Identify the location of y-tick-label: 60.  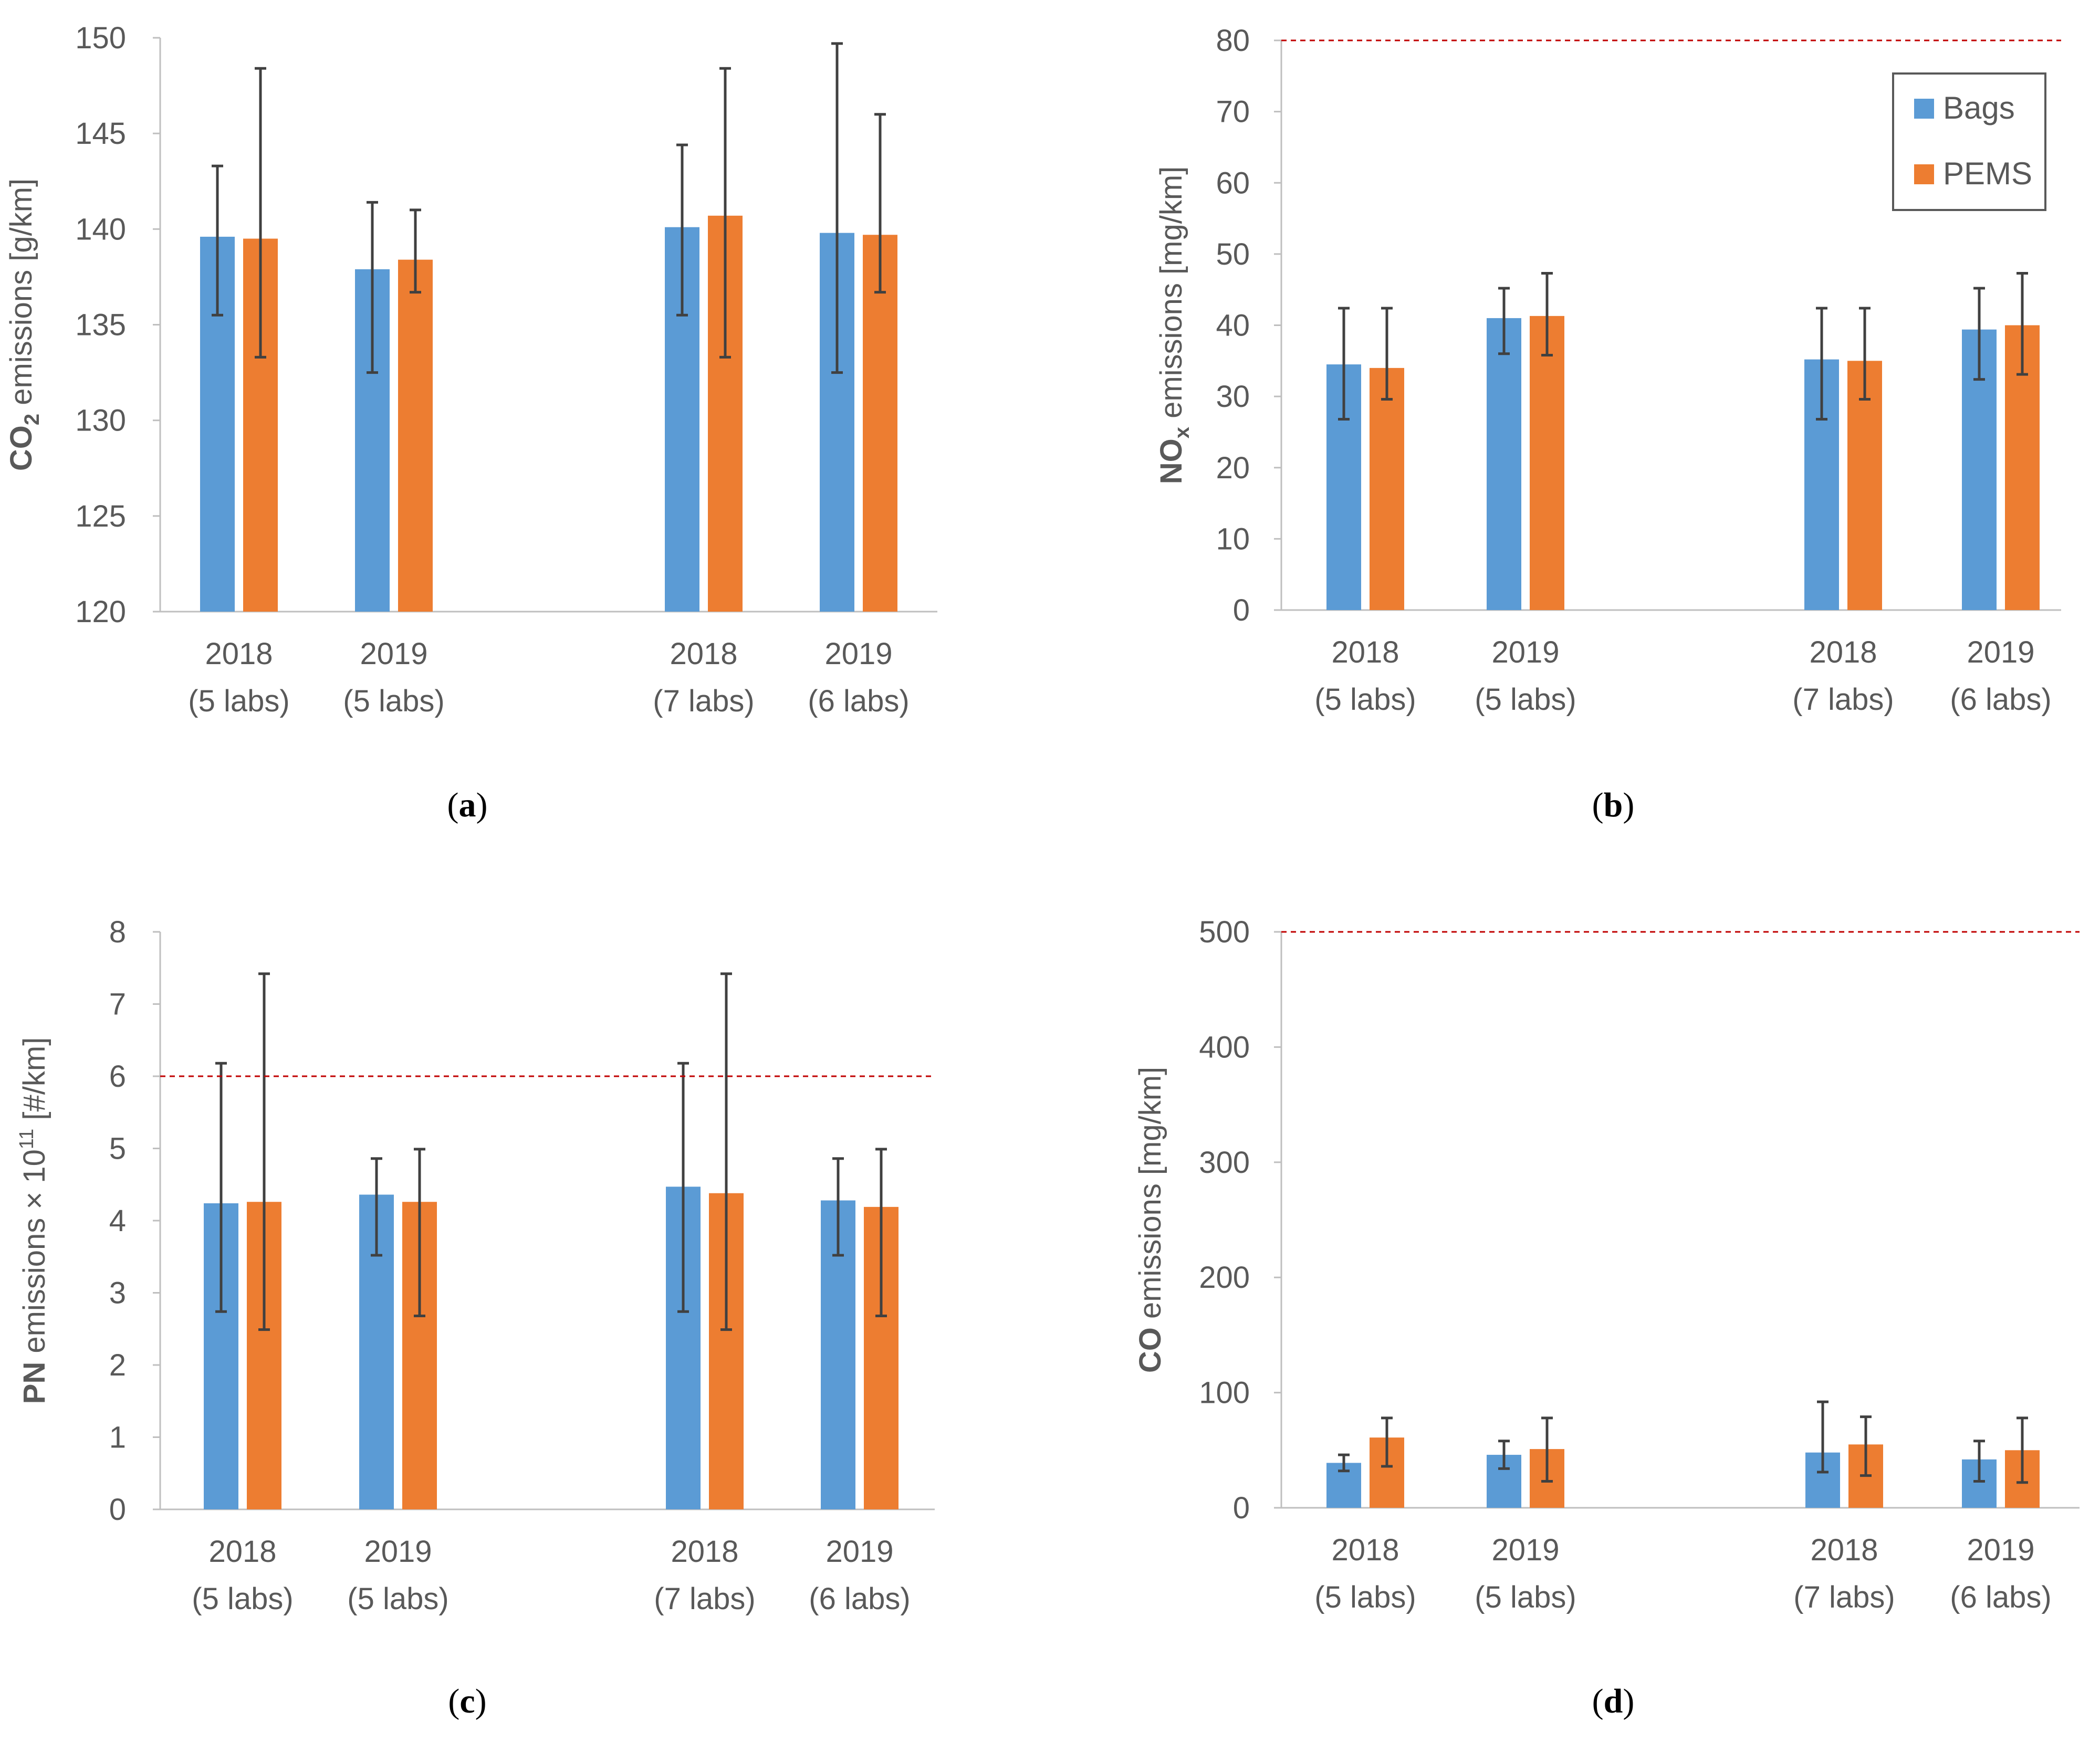
(1233, 183).